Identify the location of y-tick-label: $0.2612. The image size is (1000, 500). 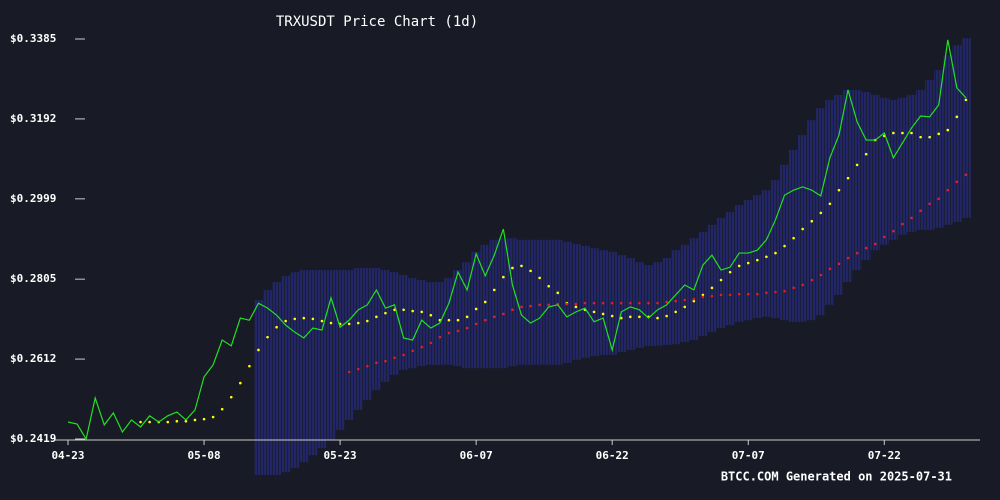
(33, 358).